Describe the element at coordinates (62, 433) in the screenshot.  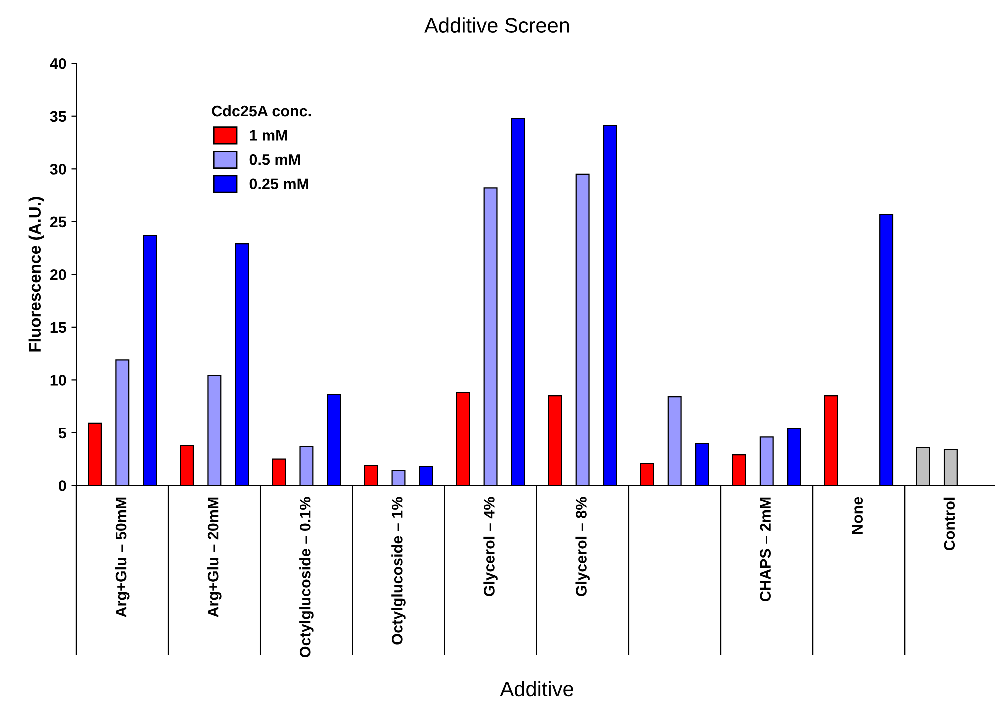
I see `y-tick-label: 5` at that location.